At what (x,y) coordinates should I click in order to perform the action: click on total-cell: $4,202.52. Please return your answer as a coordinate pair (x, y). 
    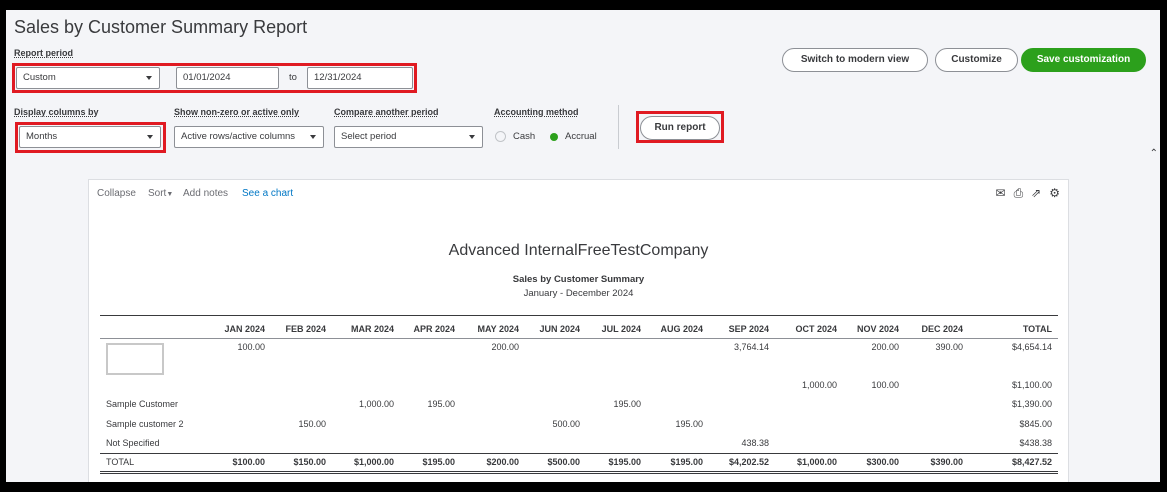
    Looking at the image, I should click on (742, 463).